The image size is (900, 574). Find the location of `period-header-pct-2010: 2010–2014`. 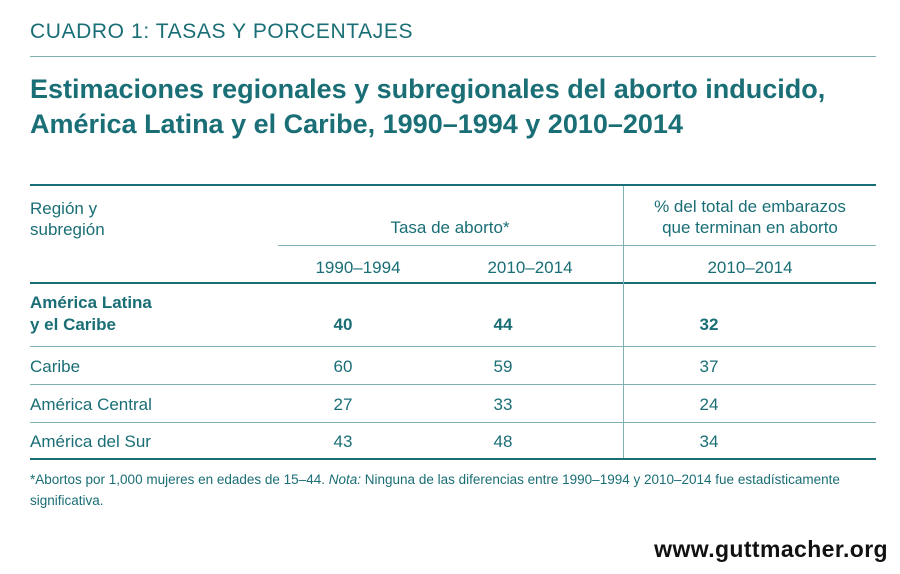

period-header-pct-2010: 2010–2014 is located at coordinates (750, 267).